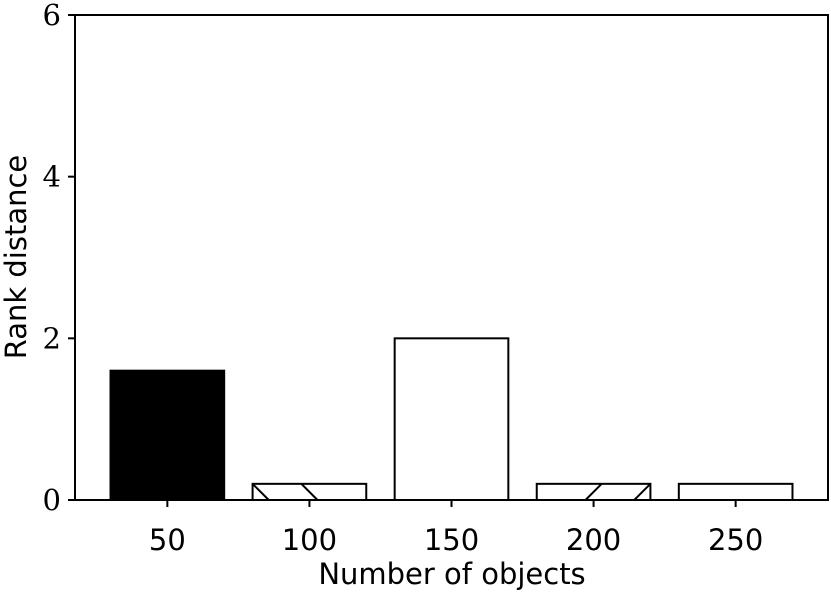 This screenshot has width=831, height=597. Describe the element at coordinates (735, 540) in the screenshot. I see `x-tick-label: 250` at that location.